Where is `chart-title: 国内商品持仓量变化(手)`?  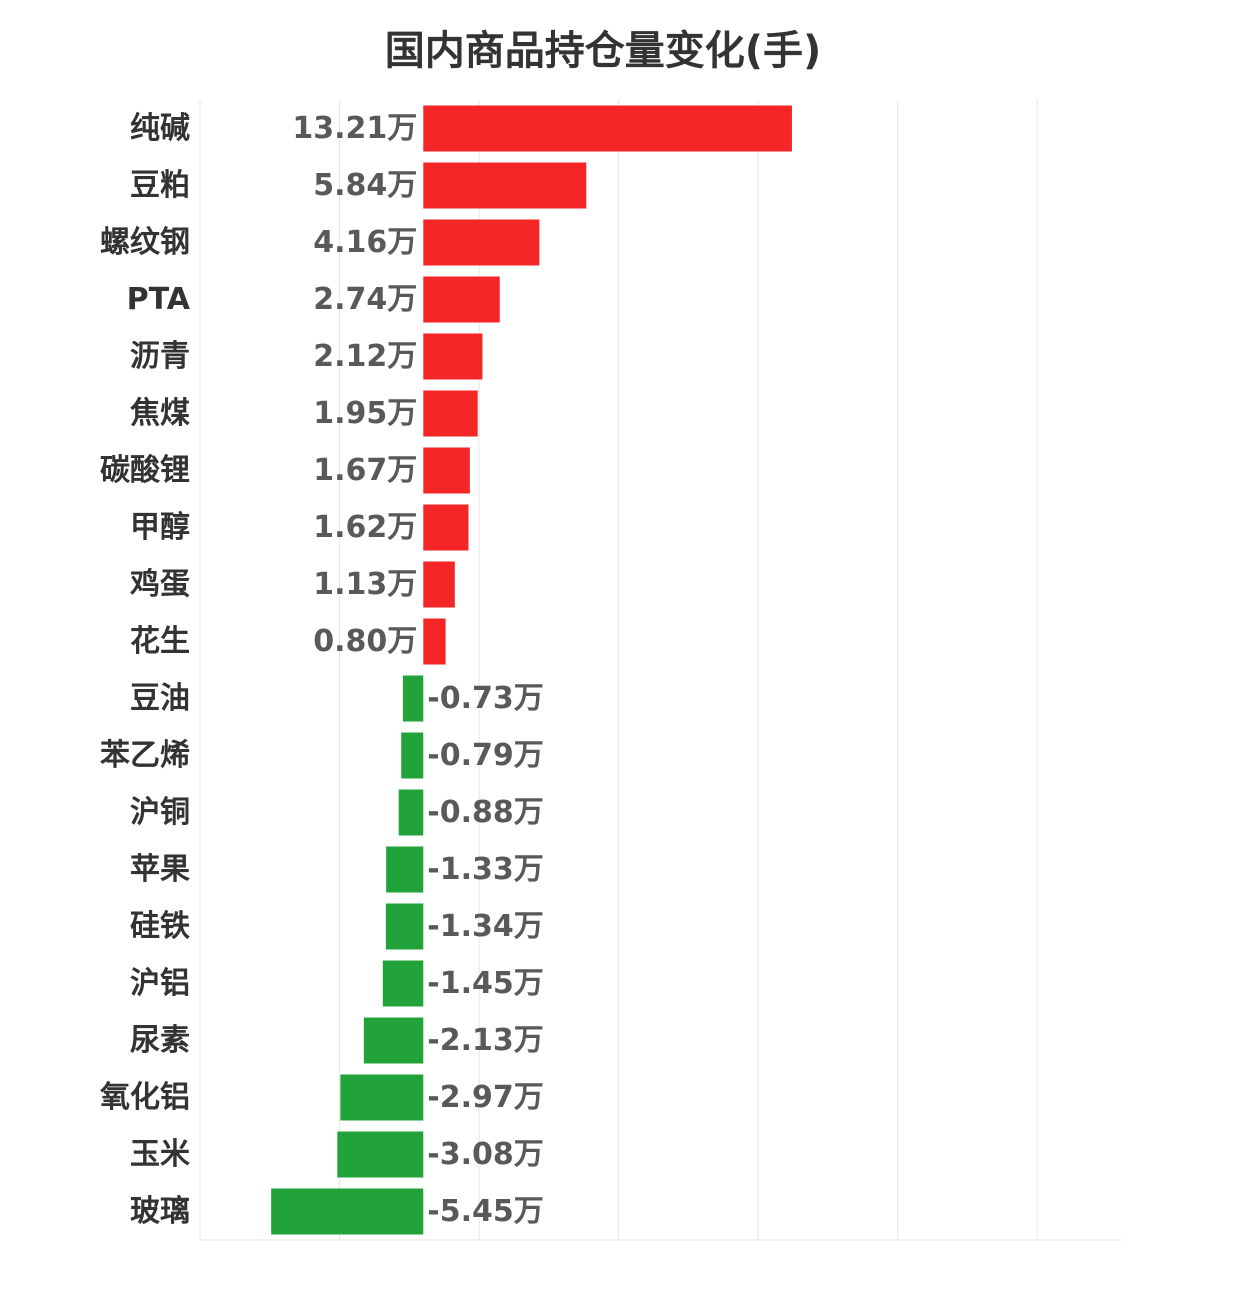
chart-title: 国内商品持仓量变化(手) is located at coordinates (603, 51).